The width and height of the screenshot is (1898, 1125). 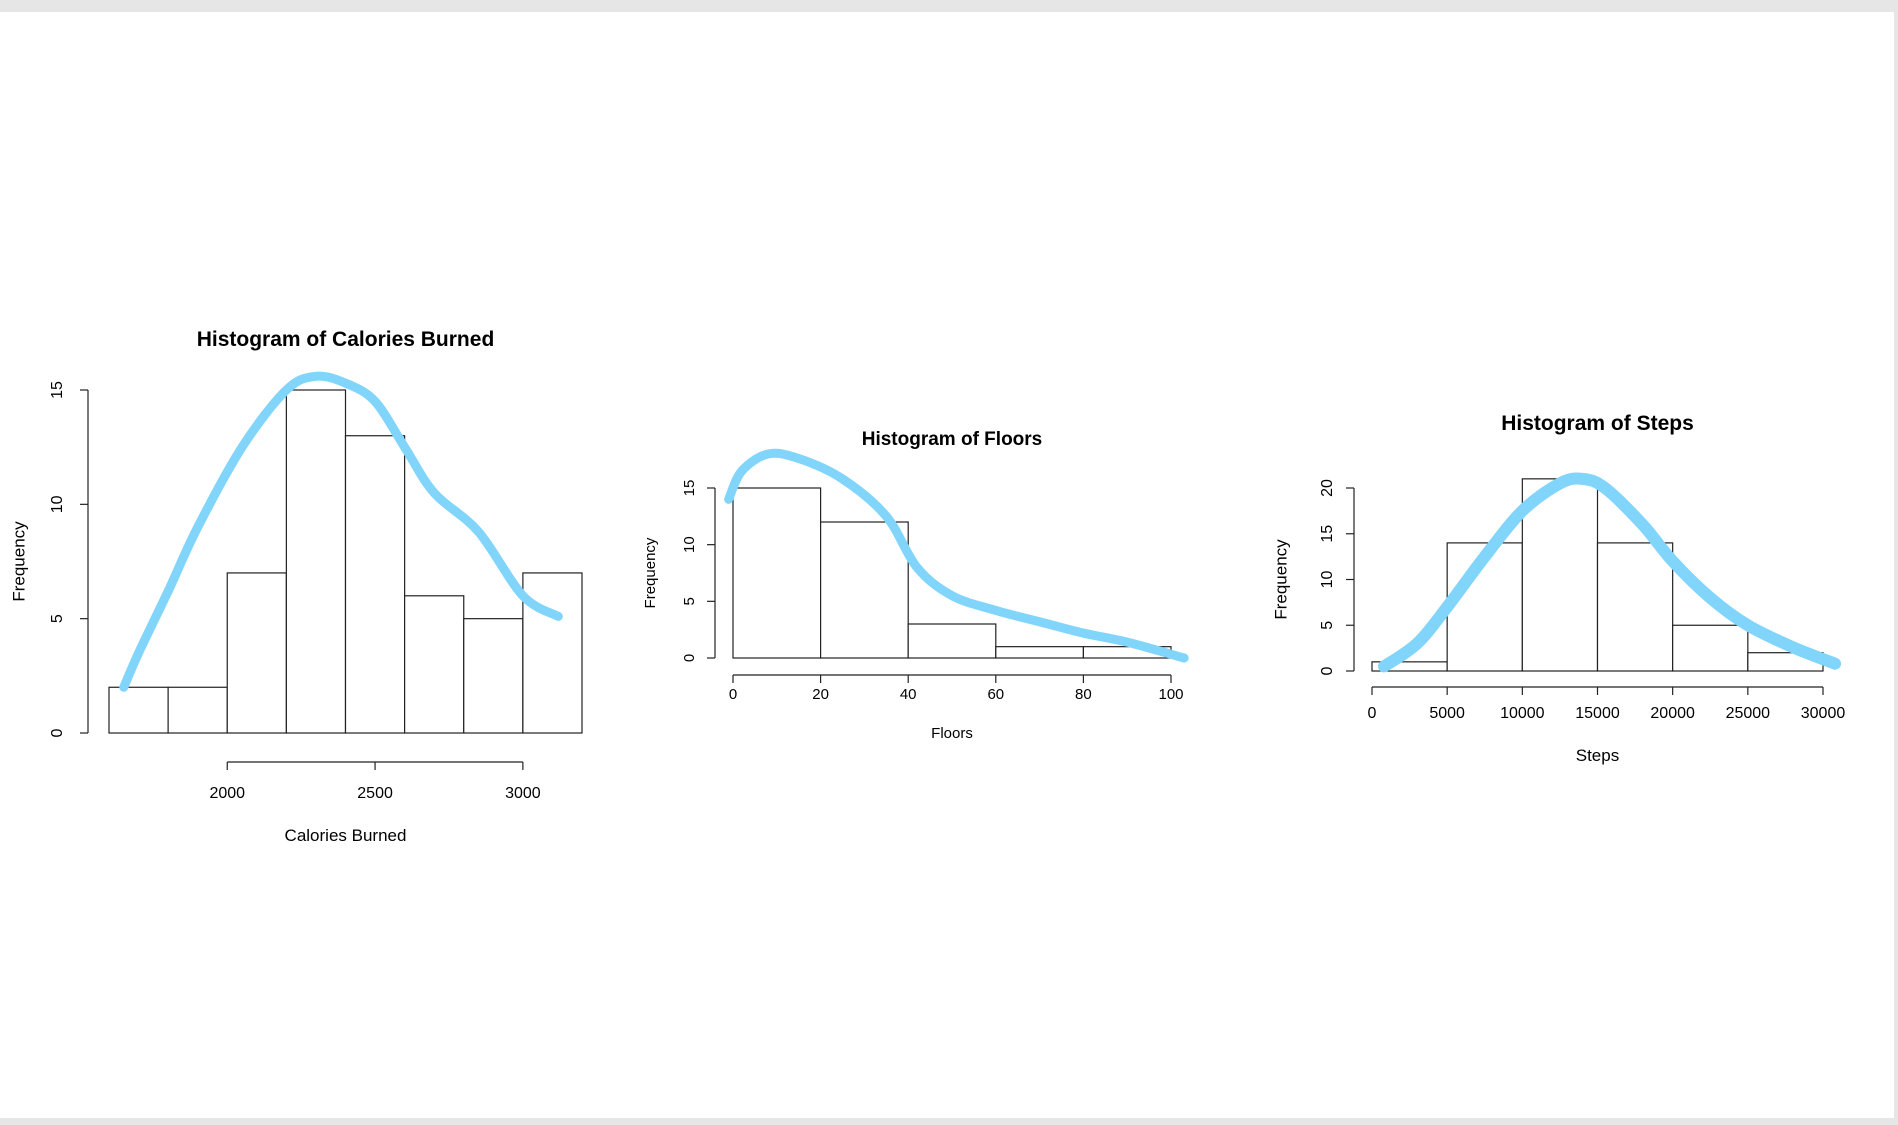 I want to click on x-tick-label: 2000, so click(x=227, y=793).